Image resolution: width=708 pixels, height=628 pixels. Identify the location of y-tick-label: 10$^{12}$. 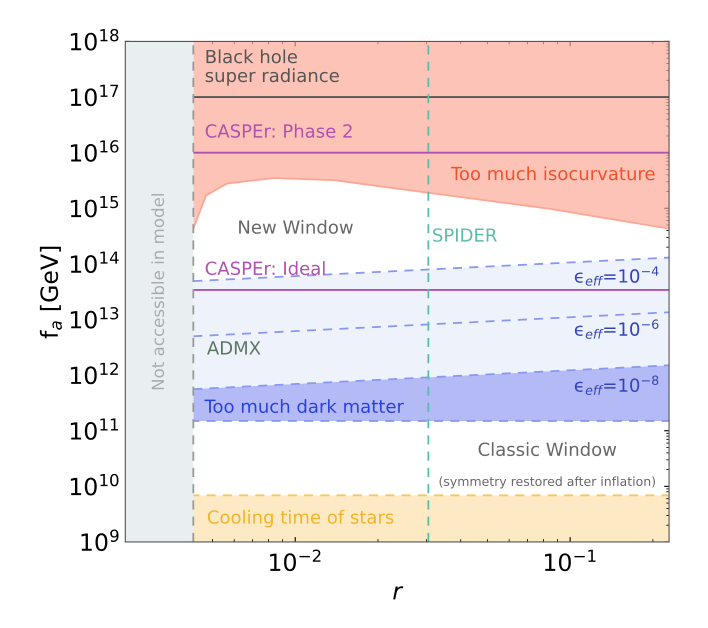
(94, 373).